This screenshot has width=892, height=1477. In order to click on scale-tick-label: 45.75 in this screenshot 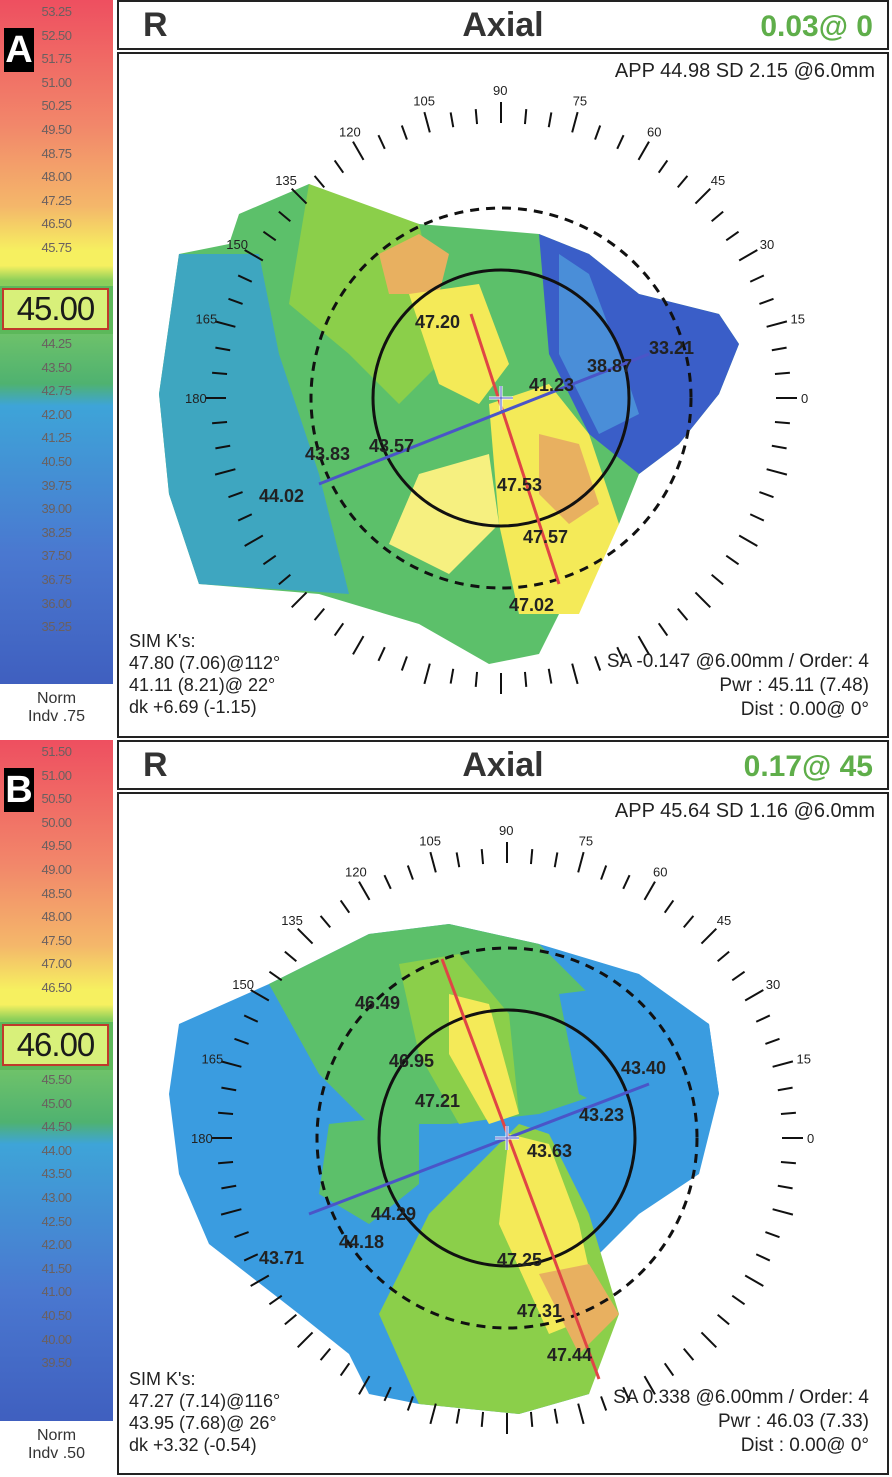, I will do `click(56, 247)`.